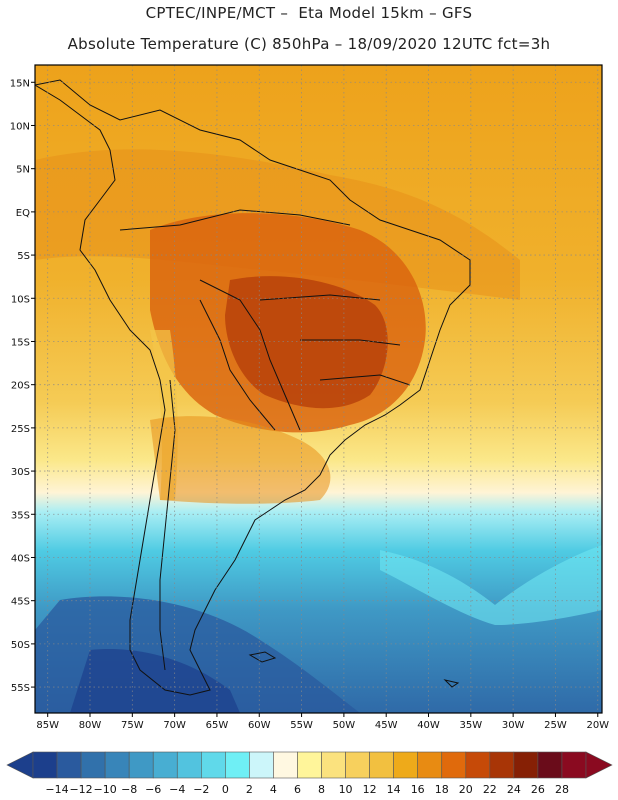 The height and width of the screenshot is (800, 618). I want to click on colorbar-label: 28, so click(562, 789).